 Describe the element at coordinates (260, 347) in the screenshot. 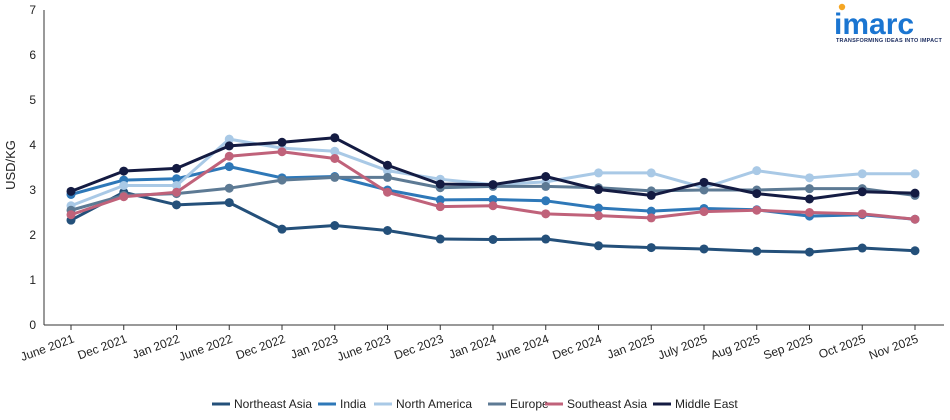

I see `x-tick-label: Dec 2022` at that location.